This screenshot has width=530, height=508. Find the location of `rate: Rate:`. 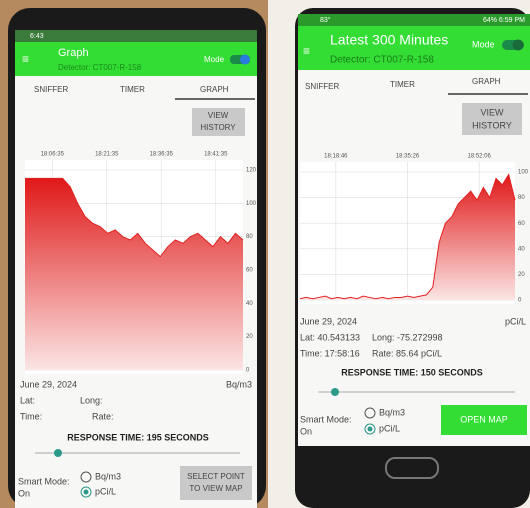

rate: Rate: is located at coordinates (103, 416).